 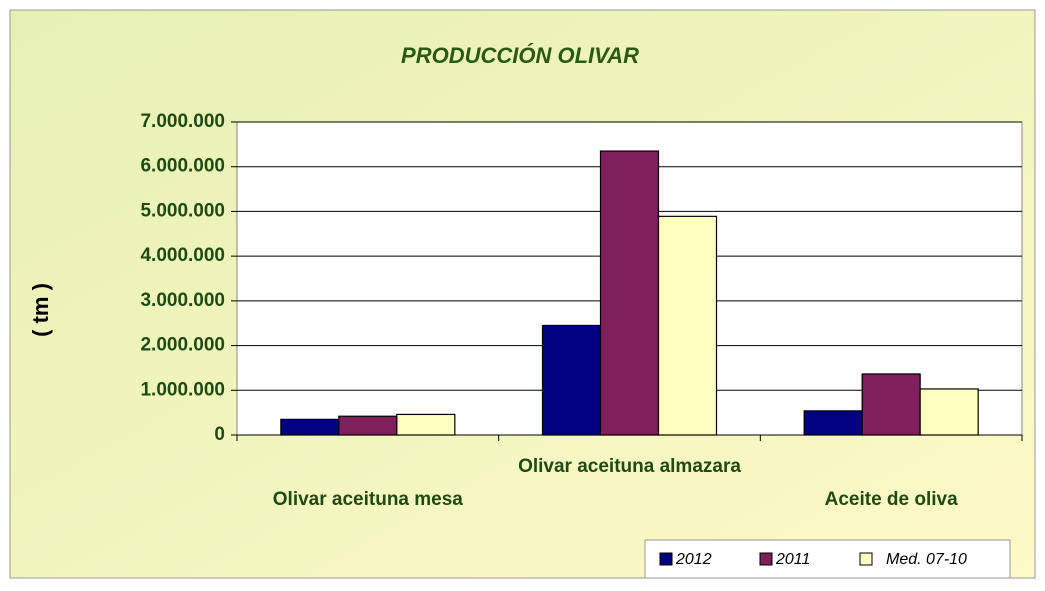 I want to click on y-tick-label: 4.000.000, so click(x=182, y=255).